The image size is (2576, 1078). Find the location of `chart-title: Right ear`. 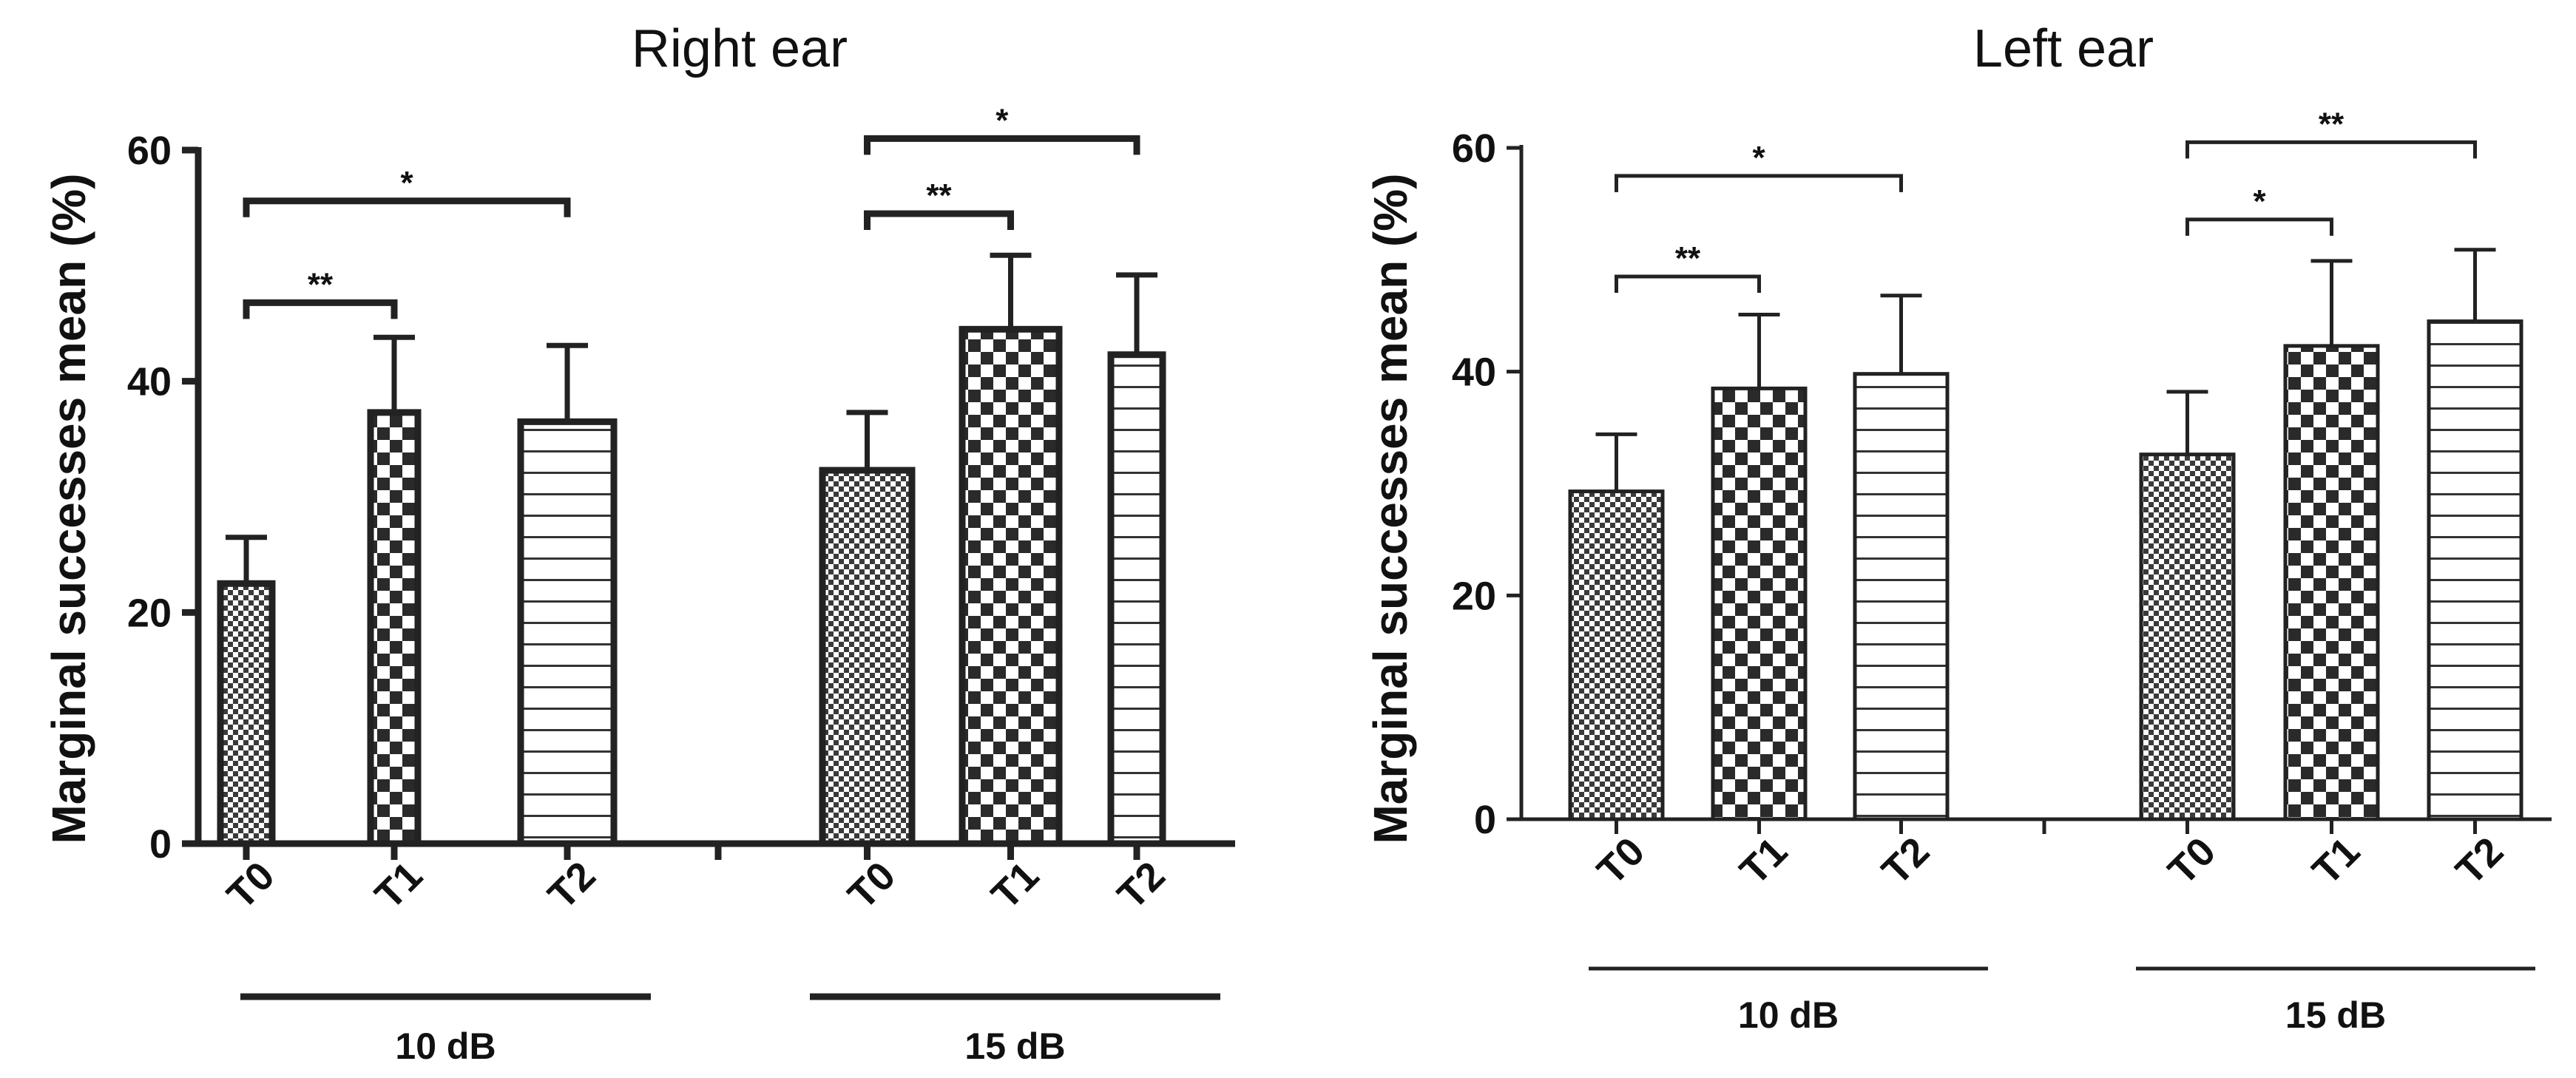

chart-title: Right ear is located at coordinates (740, 48).